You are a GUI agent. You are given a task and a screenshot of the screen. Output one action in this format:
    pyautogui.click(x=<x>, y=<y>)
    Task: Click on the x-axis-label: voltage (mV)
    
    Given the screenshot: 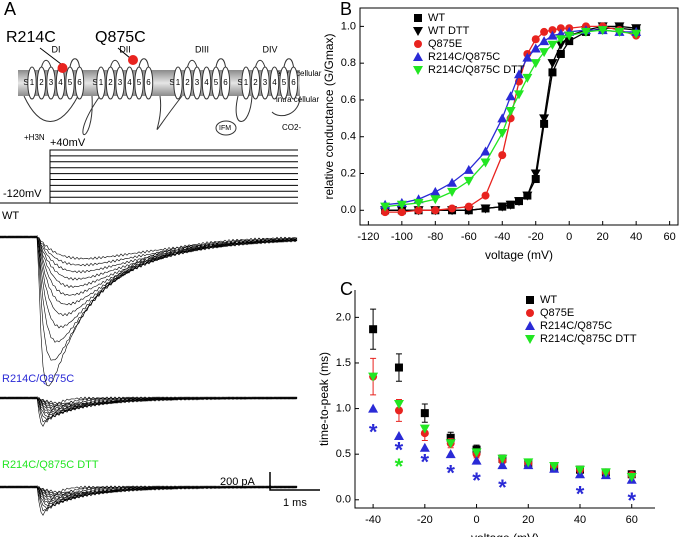 What is the action you would take?
    pyautogui.click(x=519, y=255)
    